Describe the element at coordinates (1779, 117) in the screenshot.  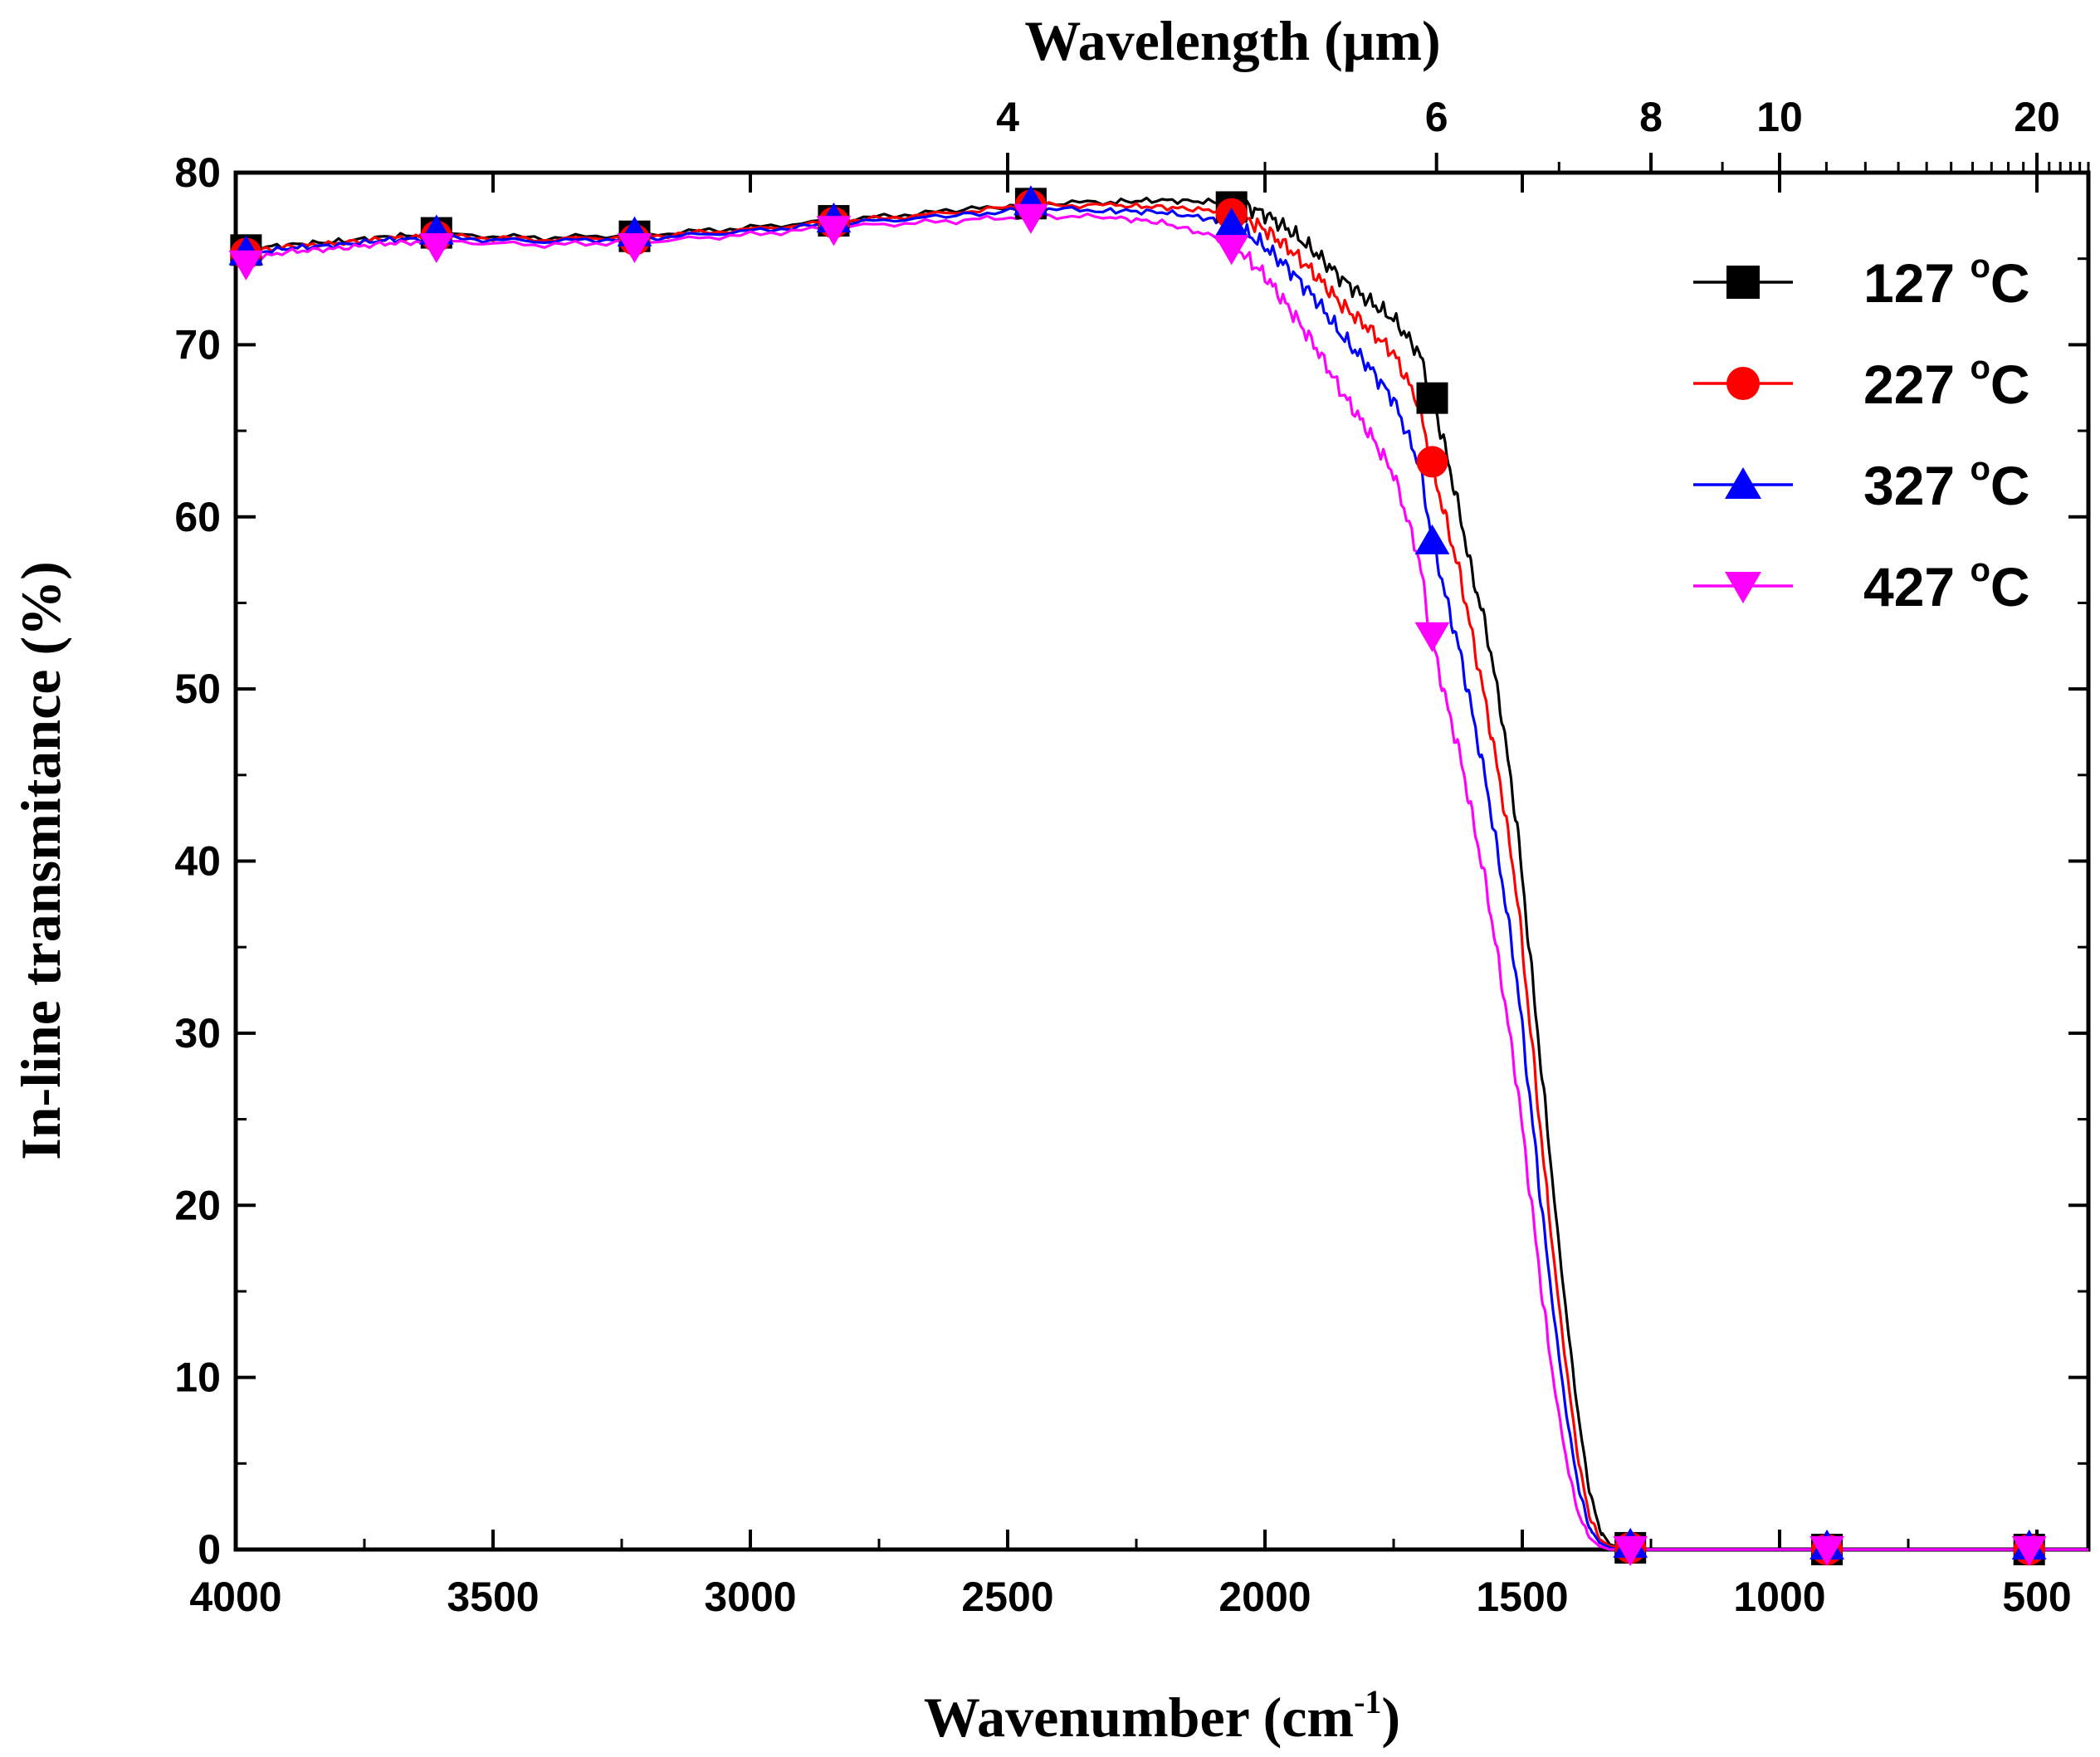
I see `top-tick-label: 10` at that location.